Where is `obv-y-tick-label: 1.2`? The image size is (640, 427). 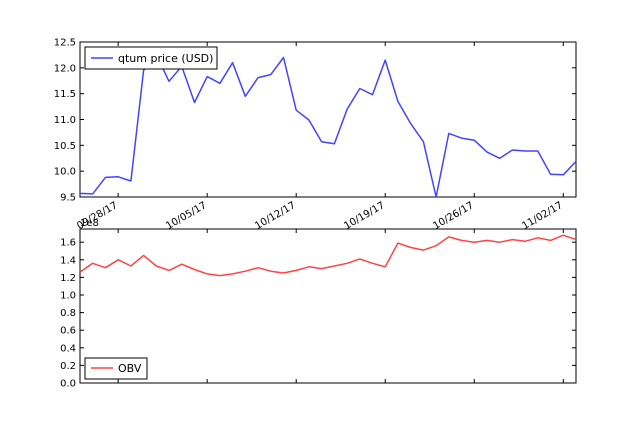 obv-y-tick-label: 1.2 is located at coordinates (68, 278).